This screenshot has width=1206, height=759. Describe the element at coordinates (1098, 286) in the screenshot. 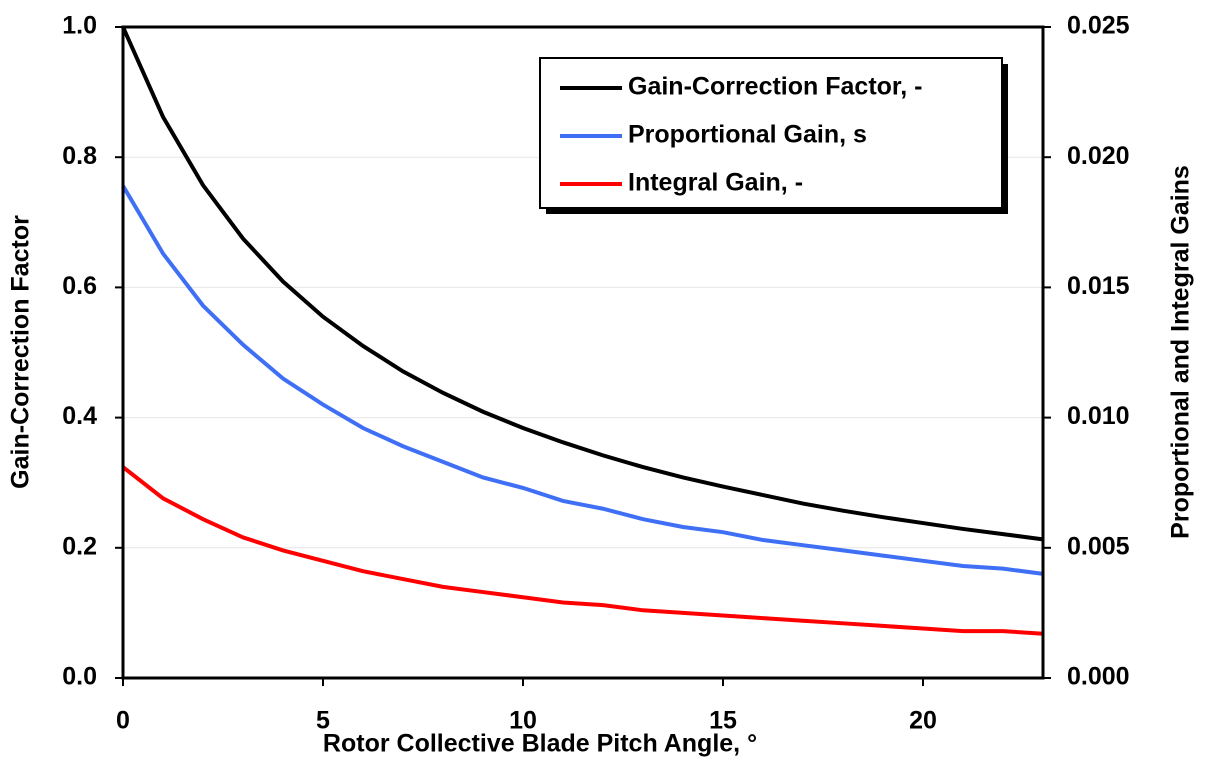

I see `y2-tick-label: 0.015` at that location.